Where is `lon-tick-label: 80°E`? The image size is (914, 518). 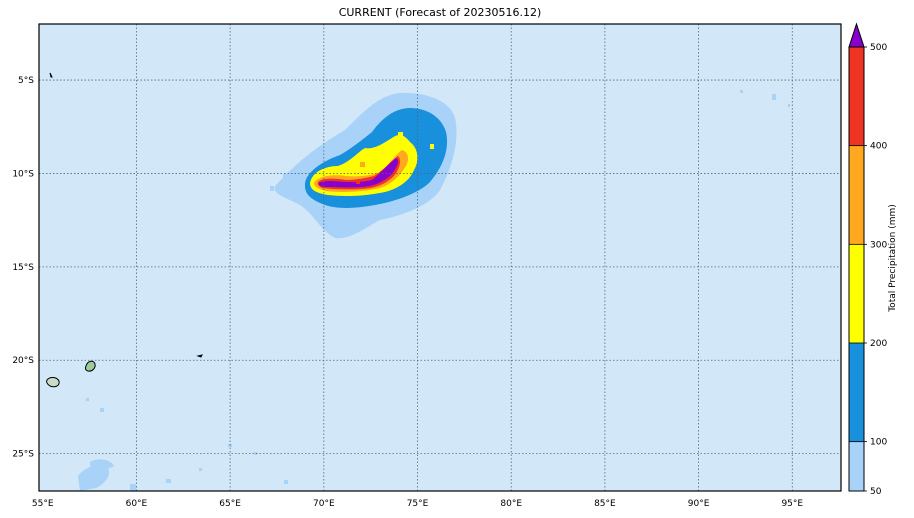
lon-tick-label: 80°E is located at coordinates (511, 504).